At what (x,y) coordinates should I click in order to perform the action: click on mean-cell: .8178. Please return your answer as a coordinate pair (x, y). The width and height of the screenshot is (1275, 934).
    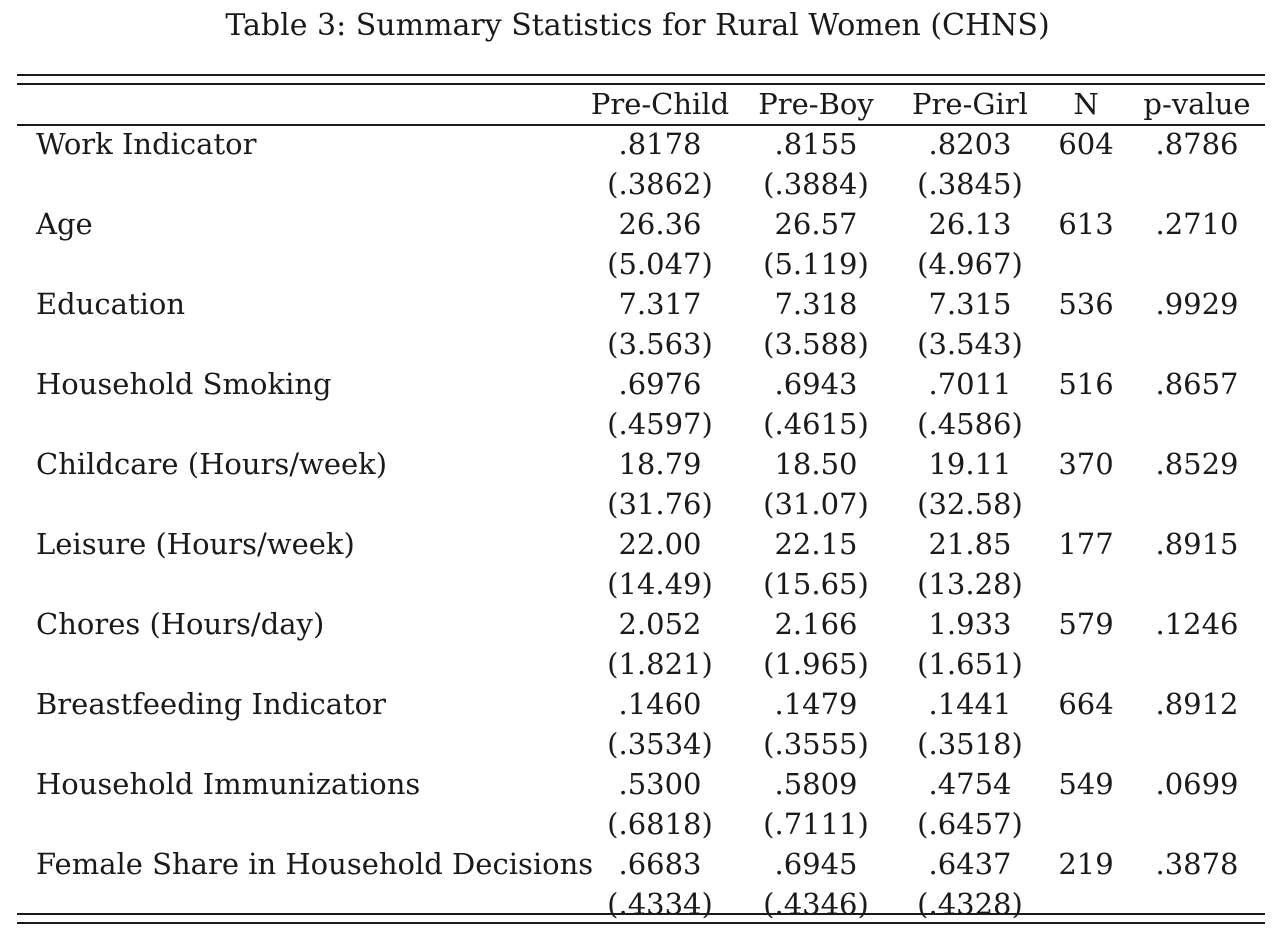
    Looking at the image, I should click on (660, 144).